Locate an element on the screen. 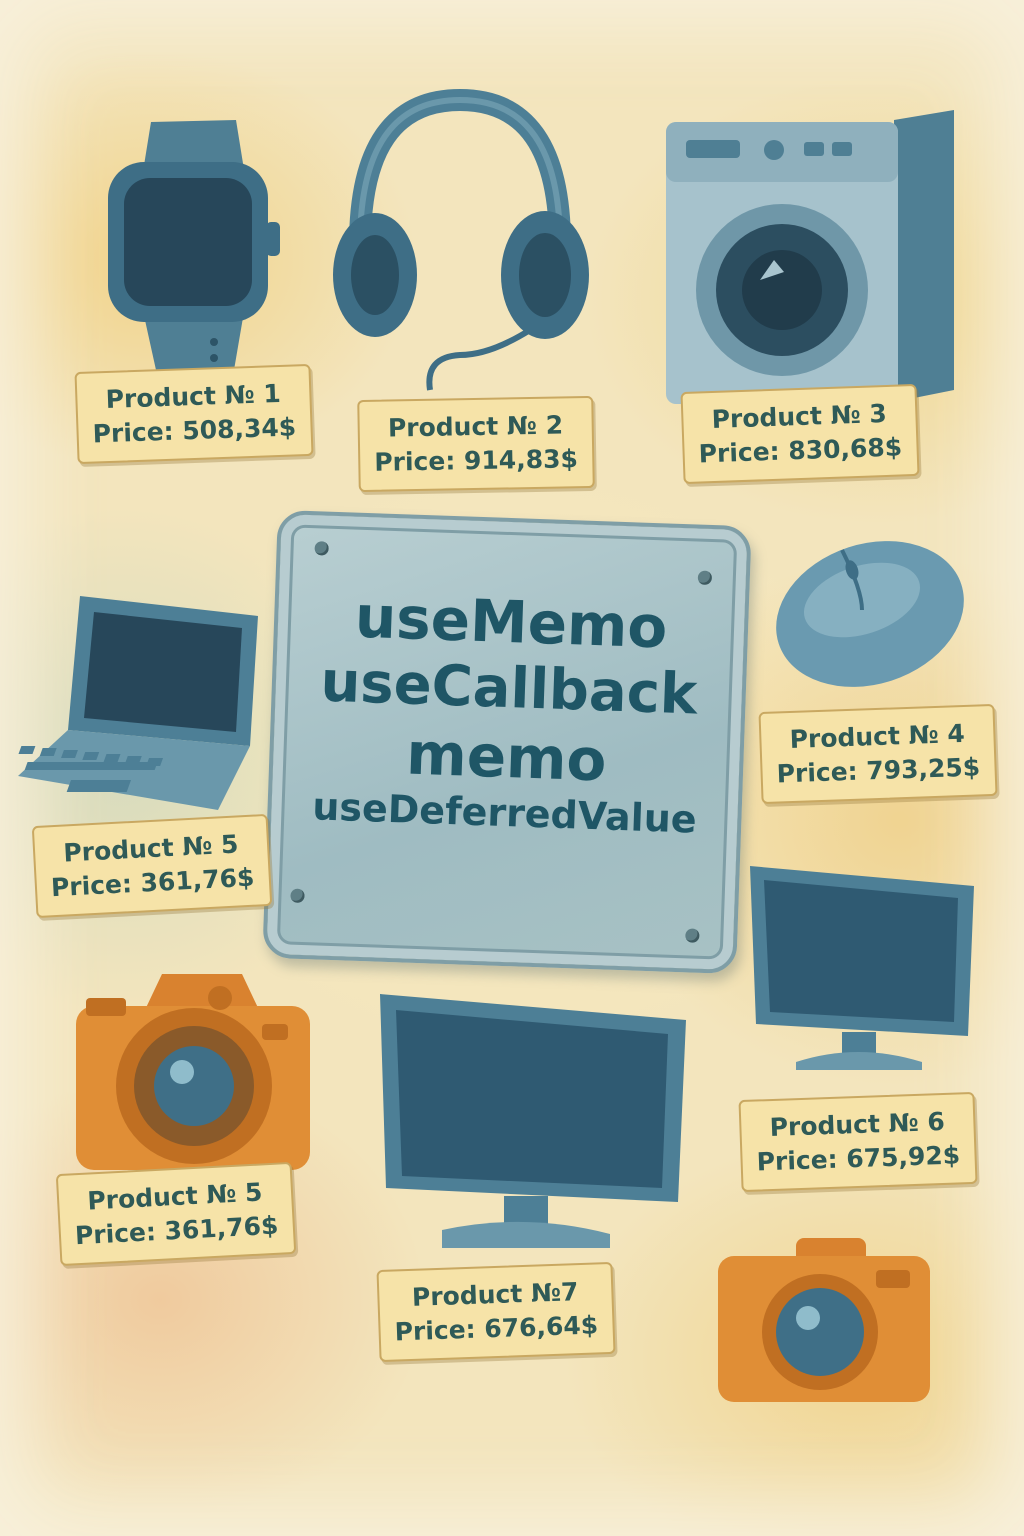 This screenshot has width=1024, height=1536. product-price: Price: 676,64$ is located at coordinates (496, 1328).